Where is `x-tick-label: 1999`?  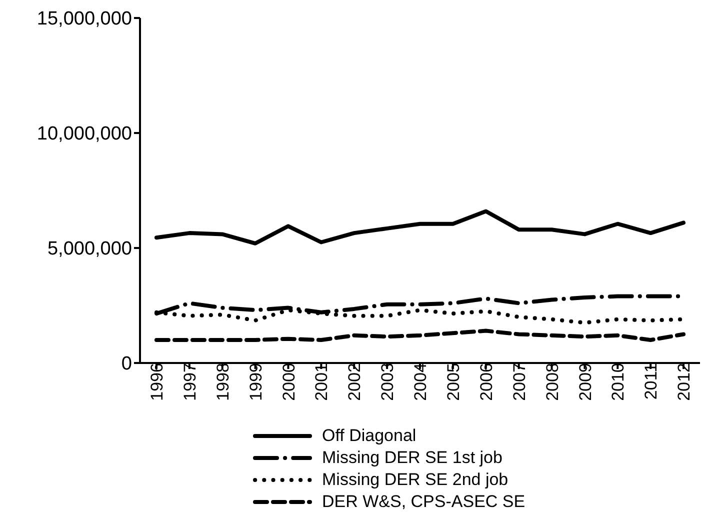 x-tick-label: 1999 is located at coordinates (256, 382).